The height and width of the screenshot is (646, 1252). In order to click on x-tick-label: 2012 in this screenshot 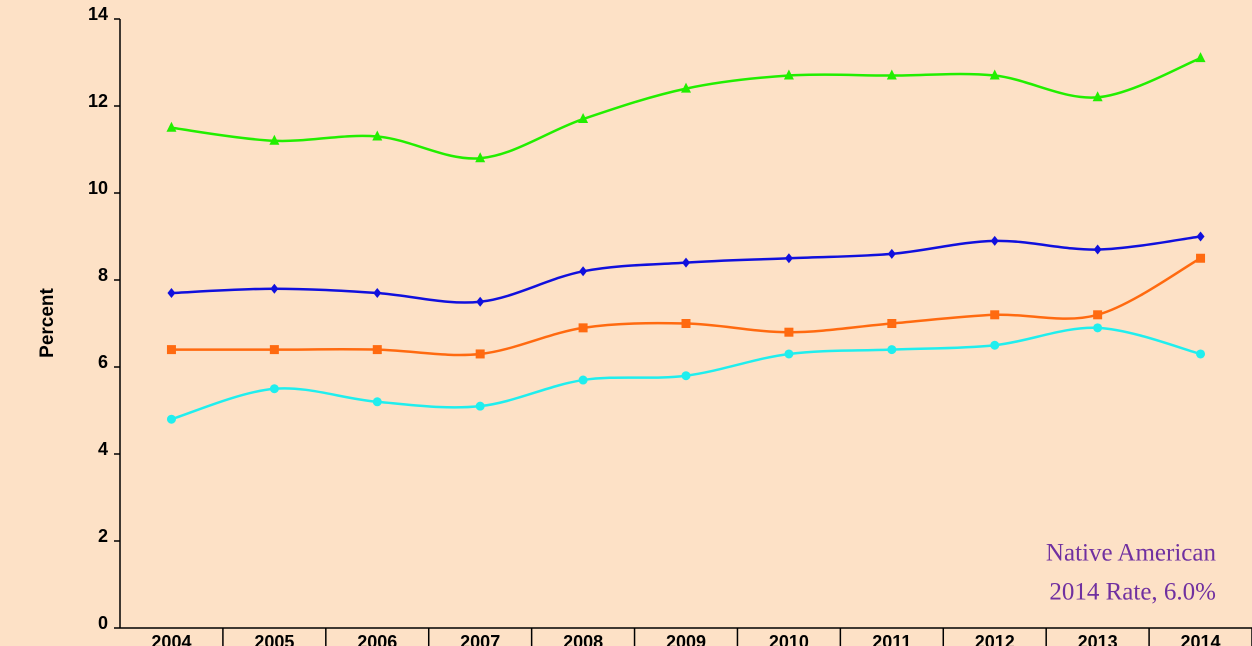, I will do `click(995, 639)`.